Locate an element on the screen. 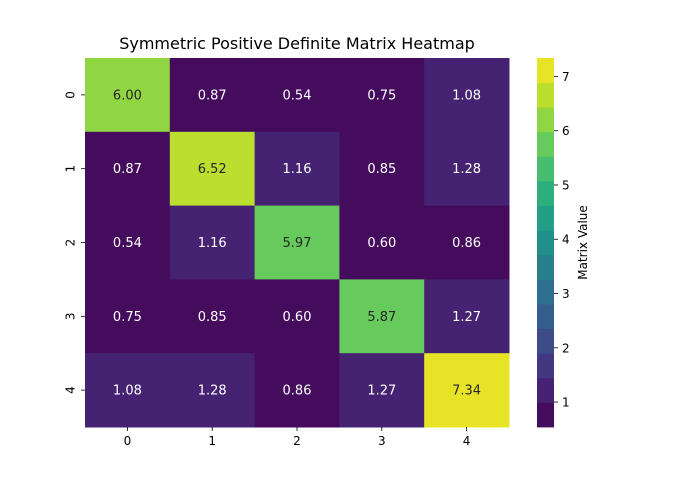 Image resolution: width=683 pixels, height=480 pixels. colorbar-tick-label: 2 is located at coordinates (566, 348).